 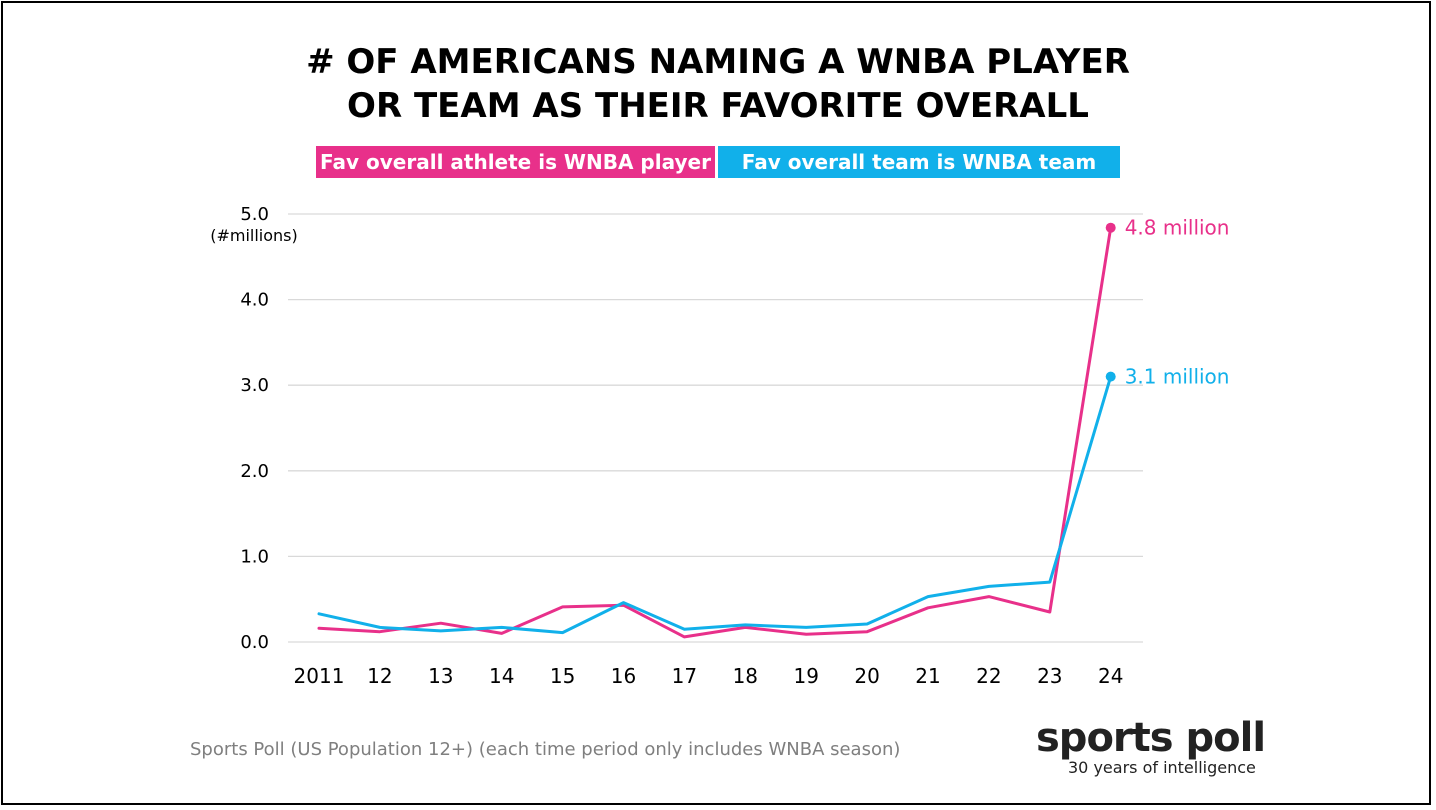 What do you see at coordinates (919, 162) in the screenshot?
I see `legend-item-team: Fav overall team is WNBA team` at bounding box center [919, 162].